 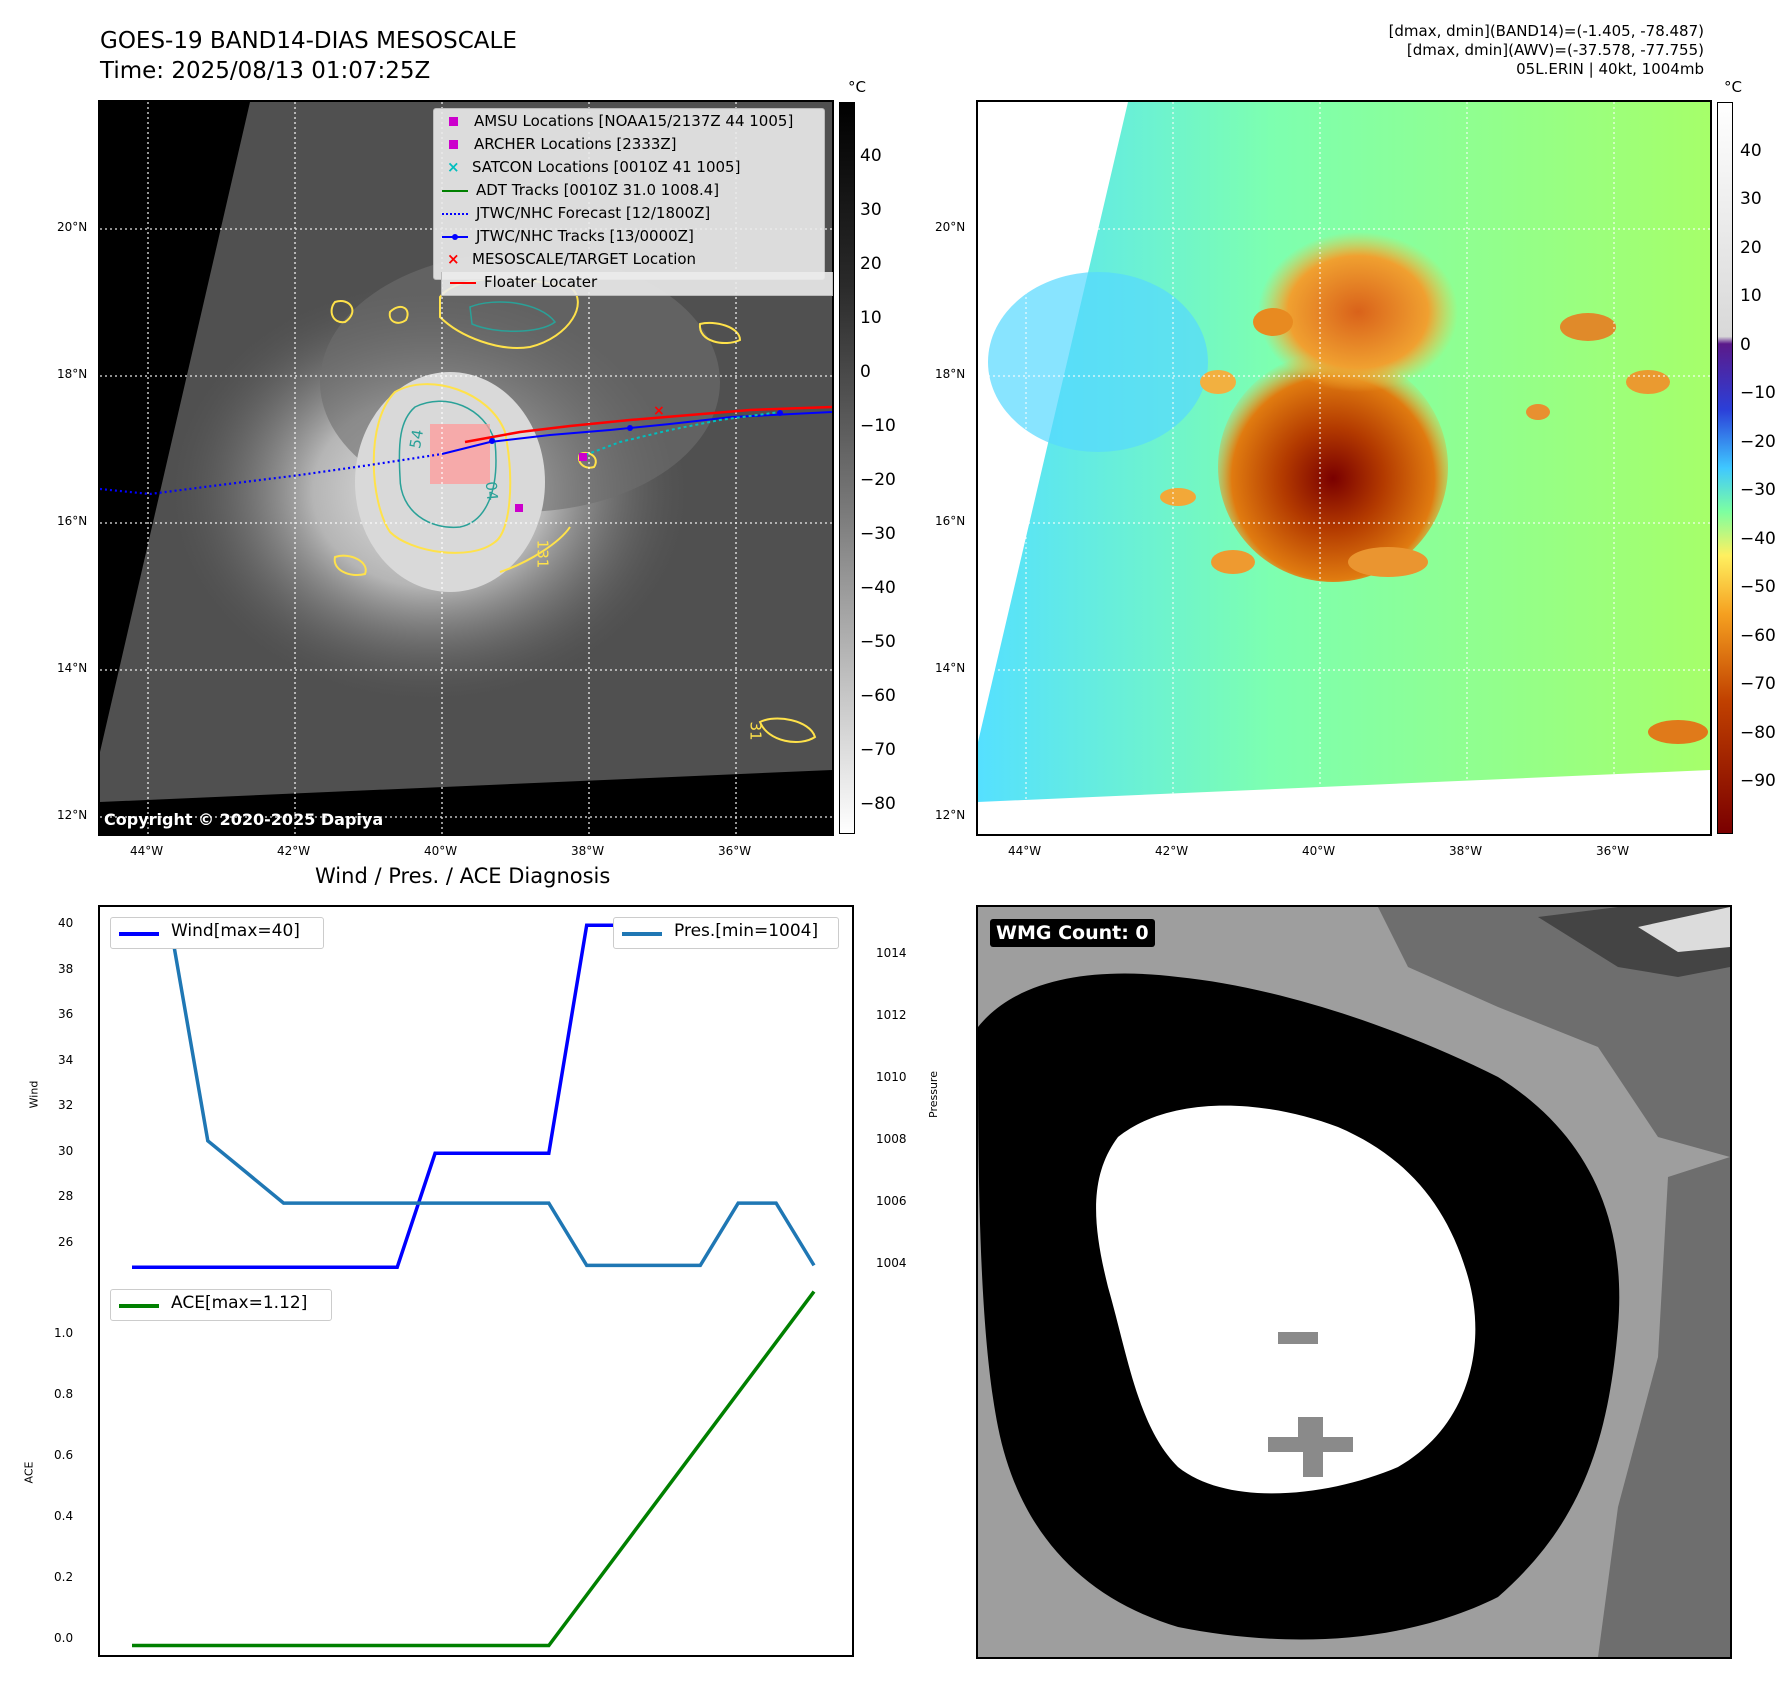 I want to click on cbl-20: 20, so click(x=871, y=264).